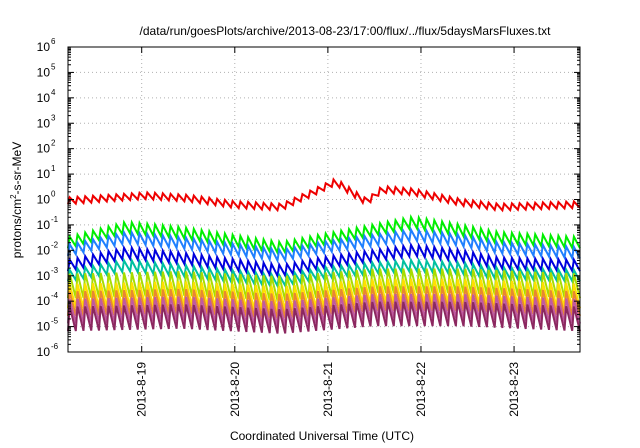 The width and height of the screenshot is (640, 448). I want to click on y-tick-exponent: -4, so click(55, 295).